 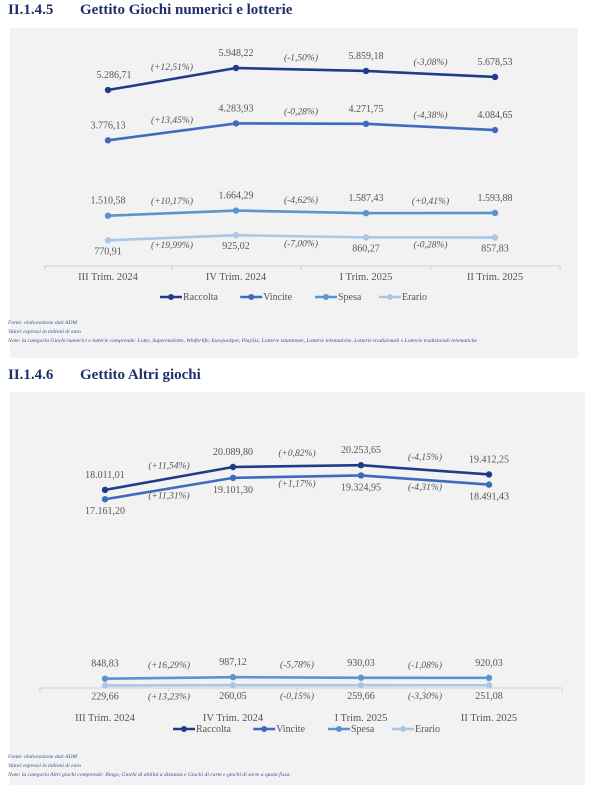 I want to click on data-label: 930,03, so click(x=361, y=663).